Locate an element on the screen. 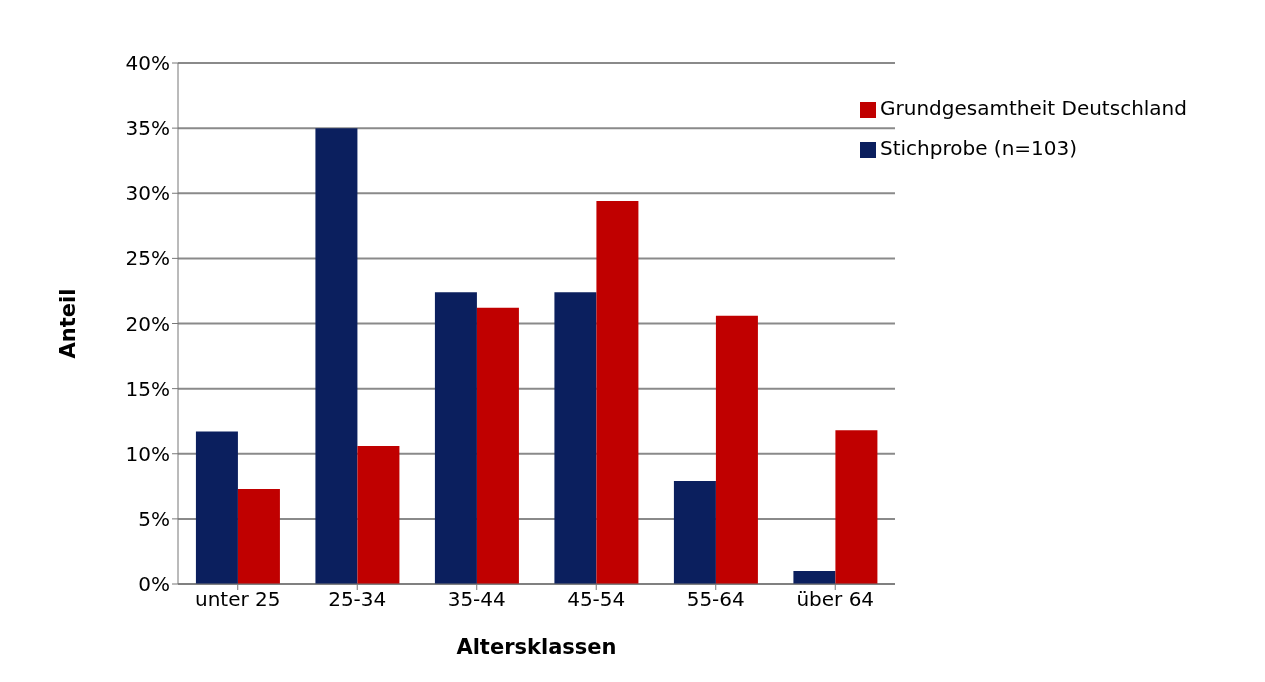 This screenshot has height=682, width=1265. y-tick-label: 40% is located at coordinates (147, 63).